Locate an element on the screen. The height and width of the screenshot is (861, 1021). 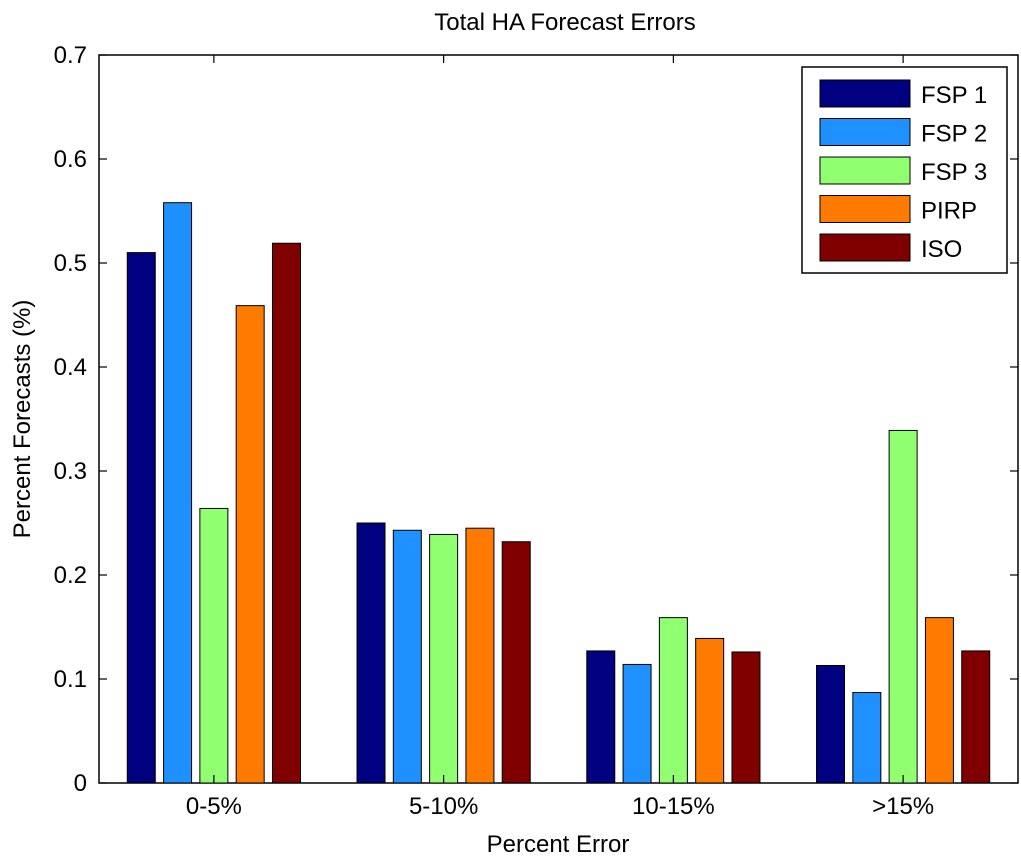
legend-label: FSP 3 is located at coordinates (954, 172).